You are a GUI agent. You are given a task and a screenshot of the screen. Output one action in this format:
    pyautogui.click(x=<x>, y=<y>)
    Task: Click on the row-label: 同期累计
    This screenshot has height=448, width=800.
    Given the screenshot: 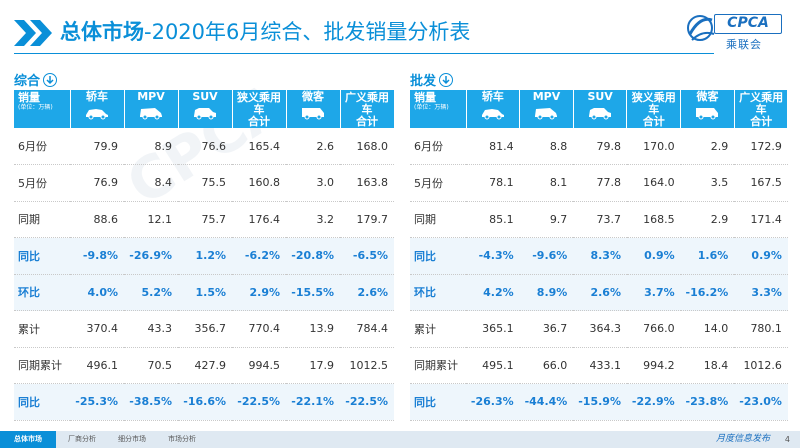 What is the action you would take?
    pyautogui.click(x=42, y=365)
    